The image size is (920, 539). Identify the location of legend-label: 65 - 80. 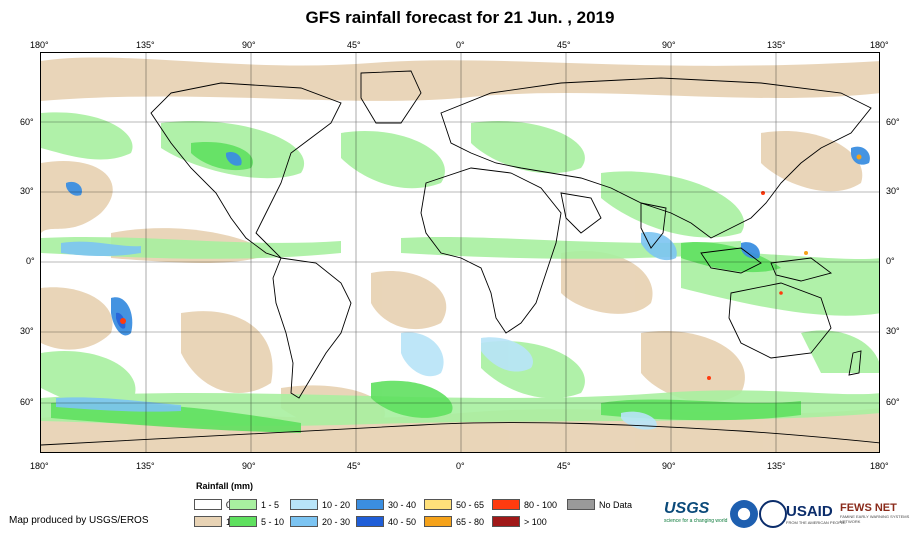
(470, 521).